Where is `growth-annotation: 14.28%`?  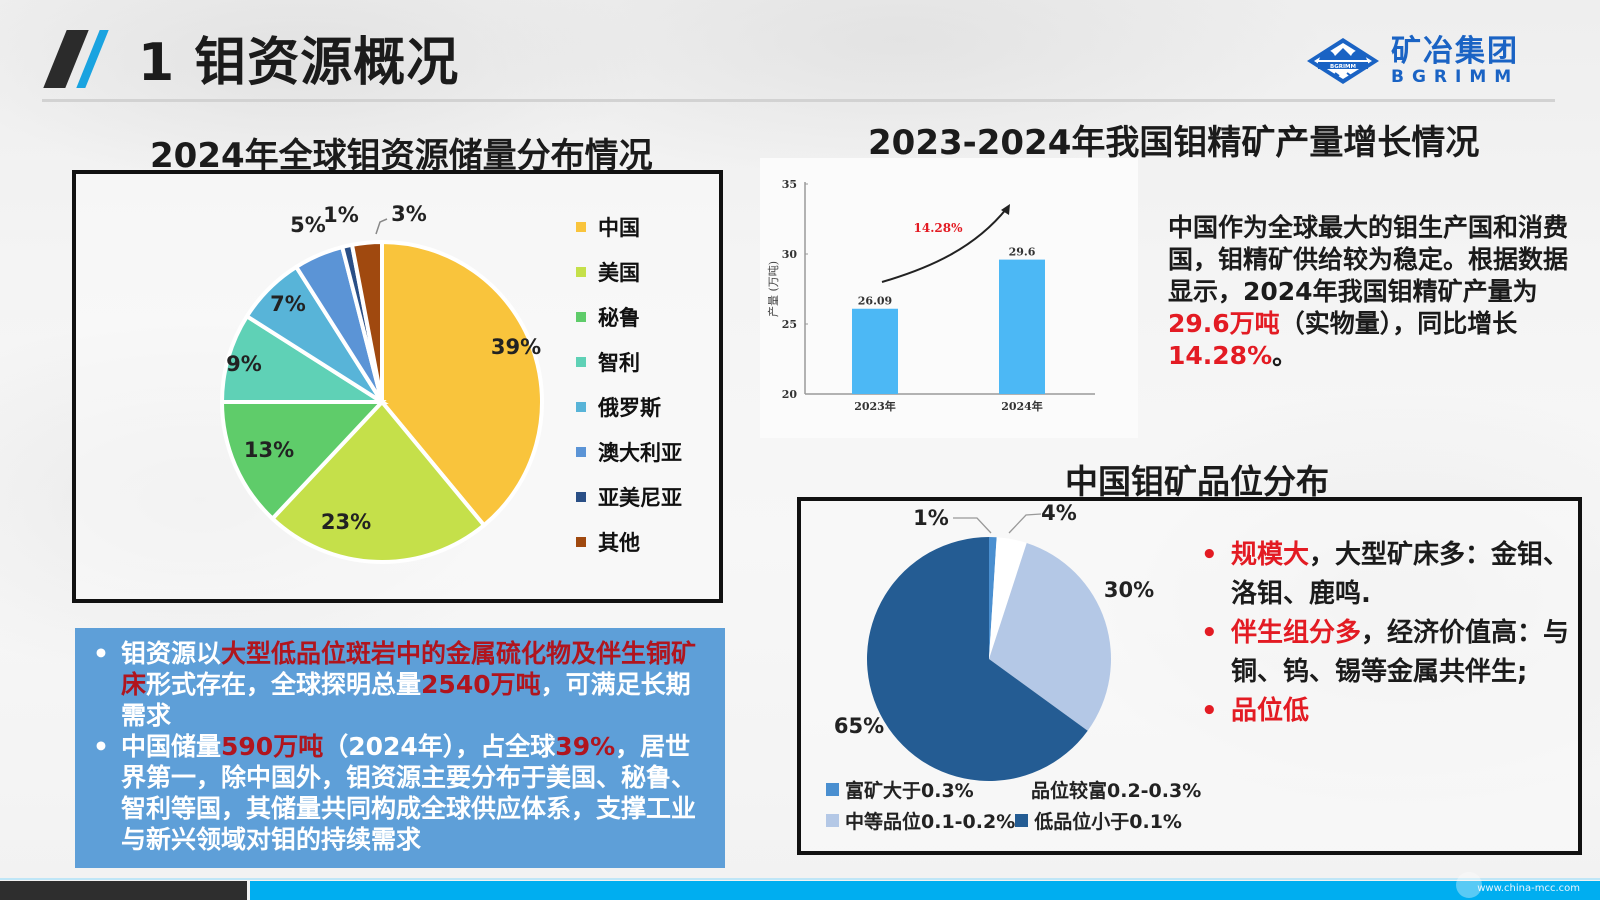 growth-annotation: 14.28% is located at coordinates (939, 228).